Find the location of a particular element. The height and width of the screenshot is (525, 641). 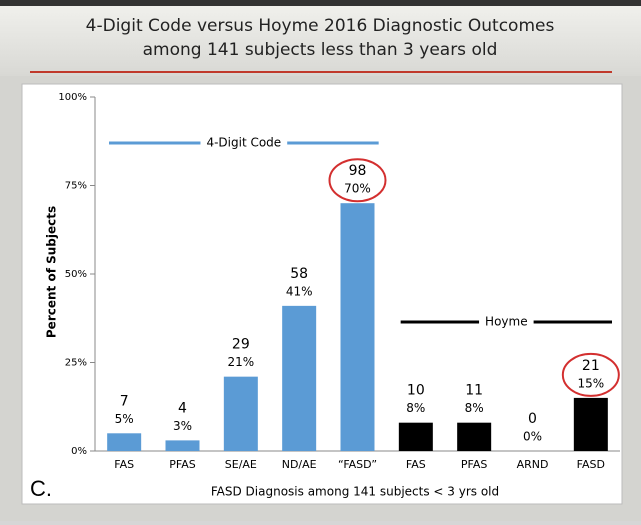

top-band is located at coordinates (320, 3).